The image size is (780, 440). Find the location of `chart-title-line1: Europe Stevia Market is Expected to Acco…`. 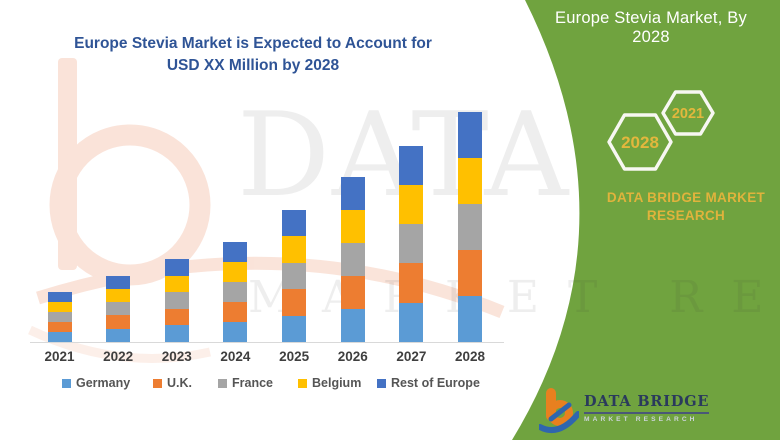

chart-title-line1: Europe Stevia Market is Expected to Acco… is located at coordinates (253, 43).